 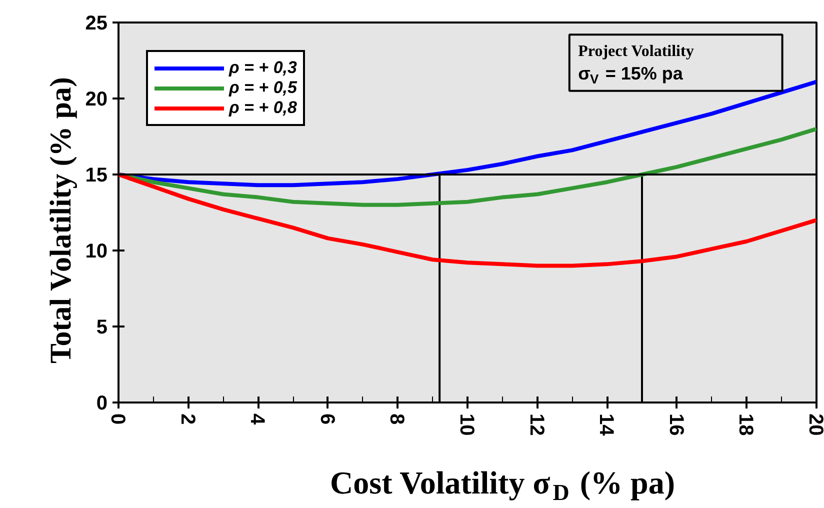 I want to click on x-tick-label: 10, so click(x=467, y=425).